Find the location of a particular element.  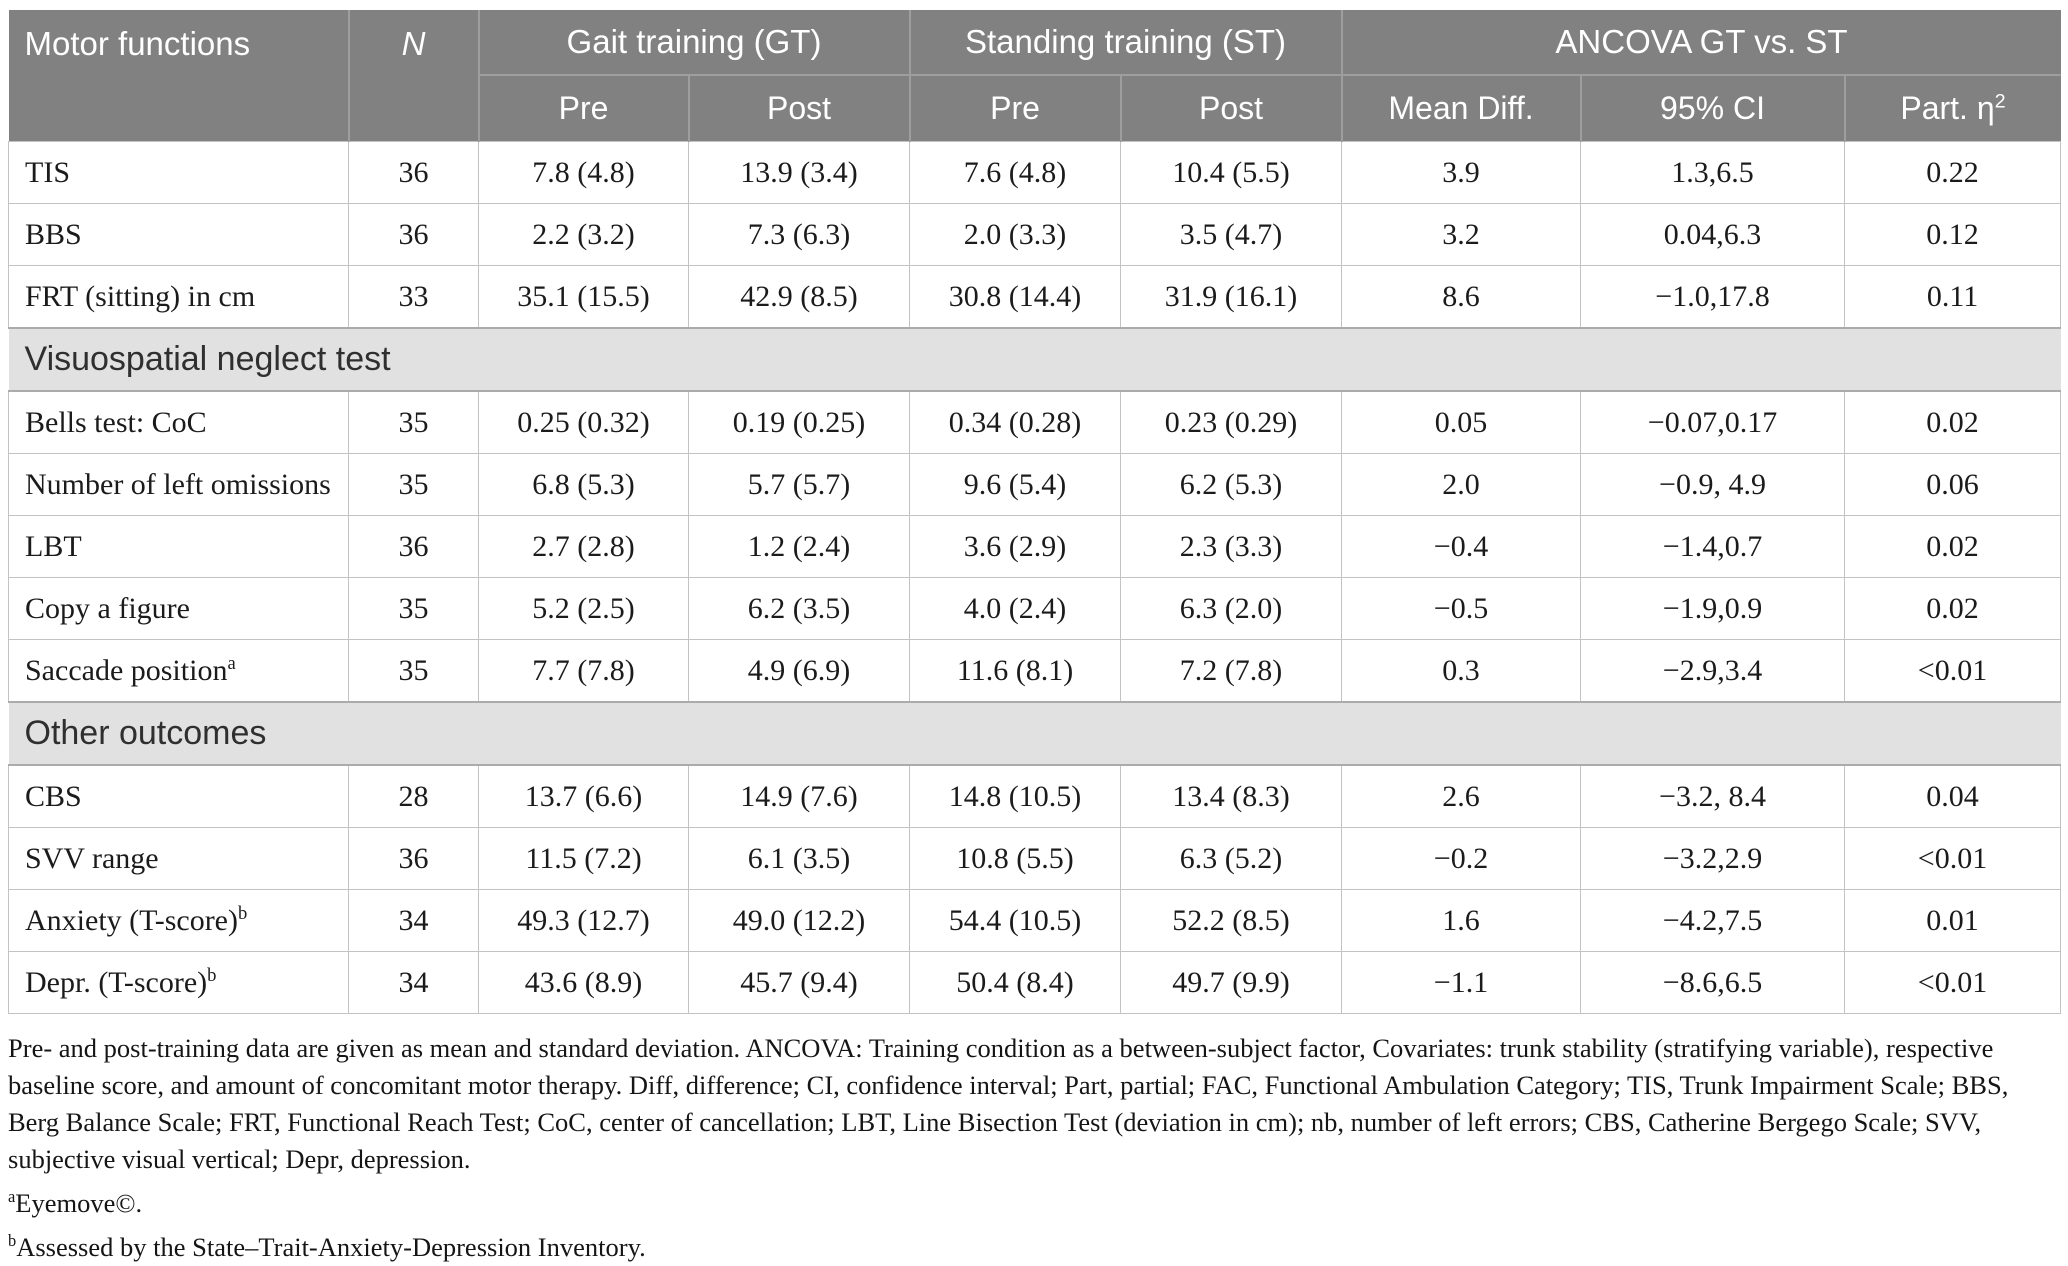

column-subheader: Pre is located at coordinates (1015, 108).